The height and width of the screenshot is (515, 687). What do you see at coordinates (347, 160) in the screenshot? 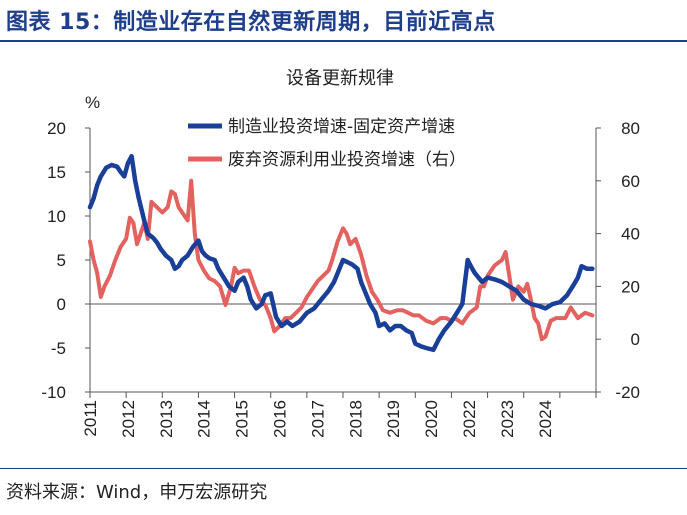
I see `legend-label-series-2: 废弃资源利用业投资增速（右）` at bounding box center [347, 160].